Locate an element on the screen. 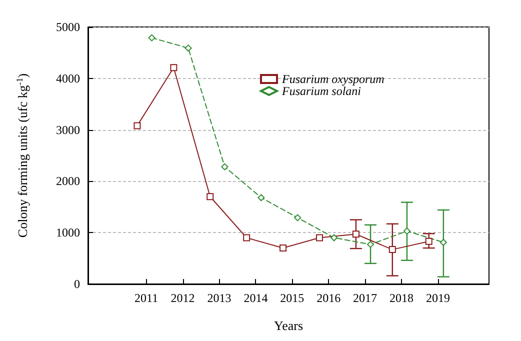  x-tick-label: 2013 is located at coordinates (219, 298).